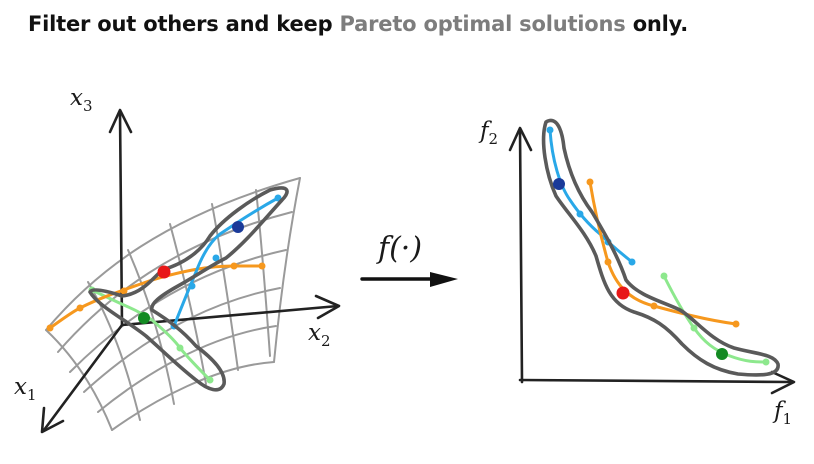  What do you see at coordinates (83, 377) in the screenshot?
I see `x1-axis` at bounding box center [83, 377].